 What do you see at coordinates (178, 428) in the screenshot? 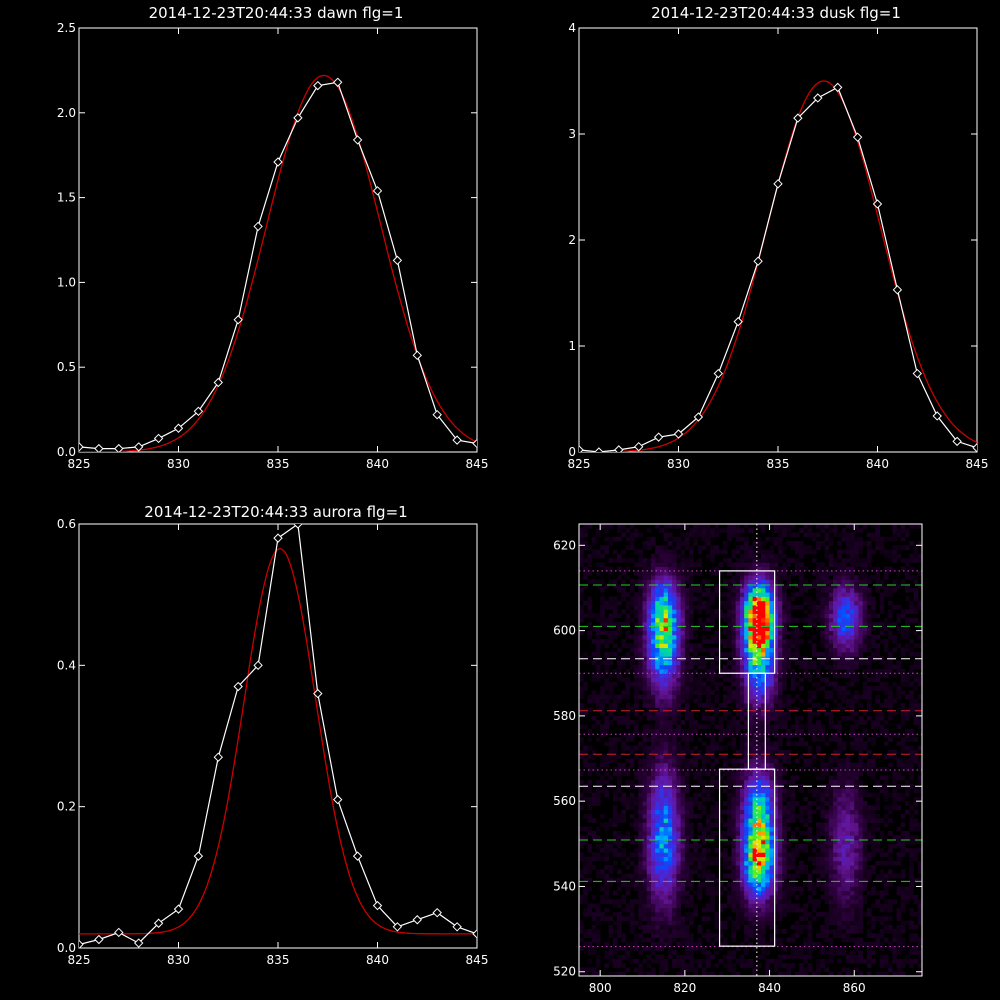
I see `dawn-data-point` at bounding box center [178, 428].